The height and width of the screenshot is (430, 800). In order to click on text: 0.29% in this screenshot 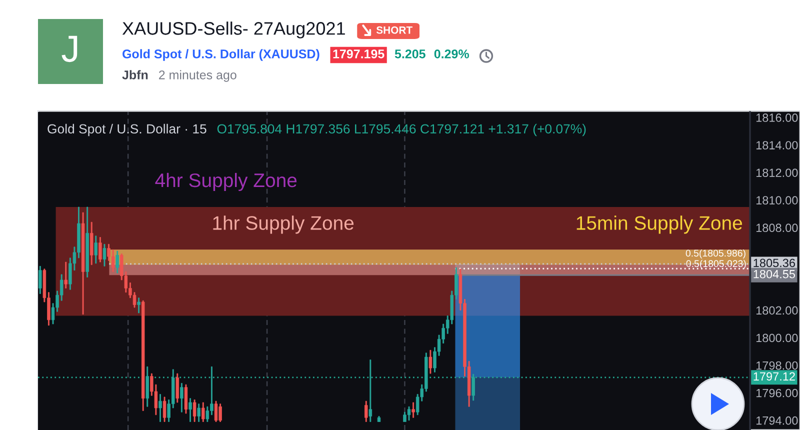, I will do `click(451, 54)`.